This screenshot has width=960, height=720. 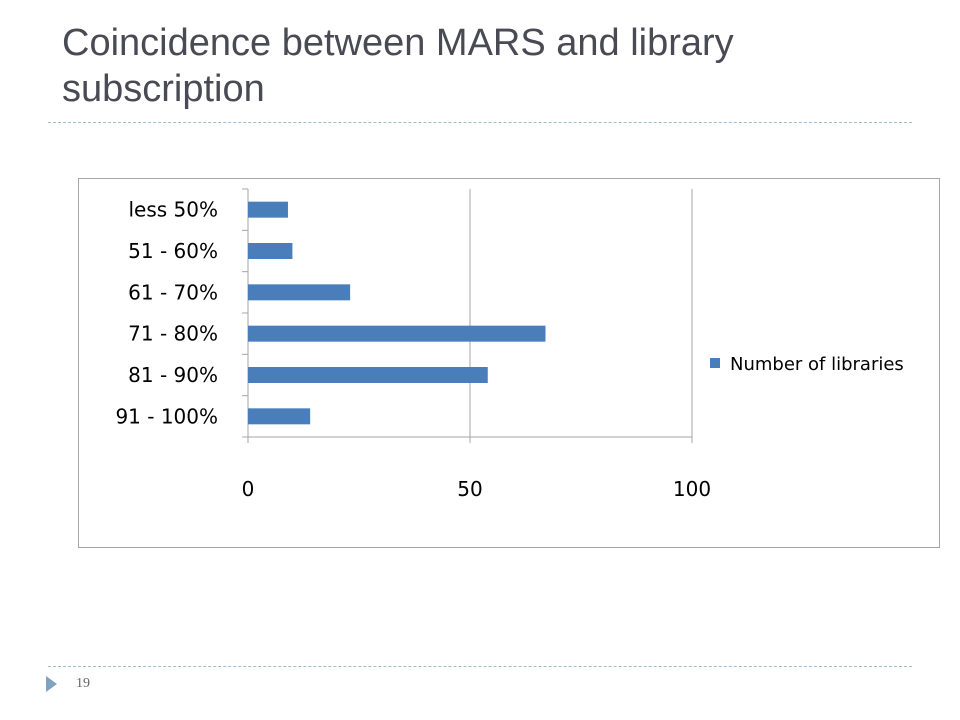 What do you see at coordinates (173, 210) in the screenshot?
I see `y-category-label: less 50%` at bounding box center [173, 210].